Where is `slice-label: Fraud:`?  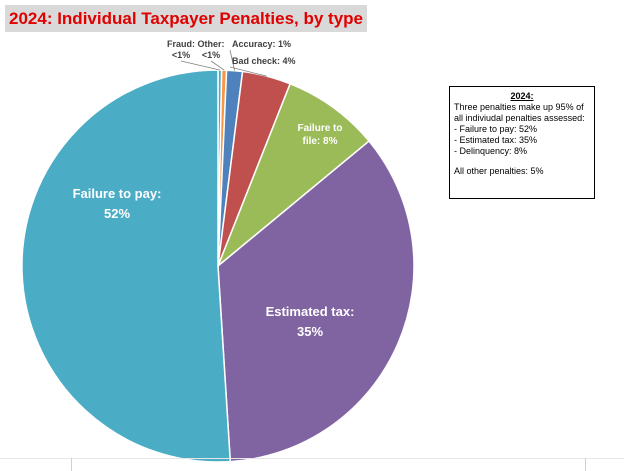
slice-label: Fraud: is located at coordinates (181, 44).